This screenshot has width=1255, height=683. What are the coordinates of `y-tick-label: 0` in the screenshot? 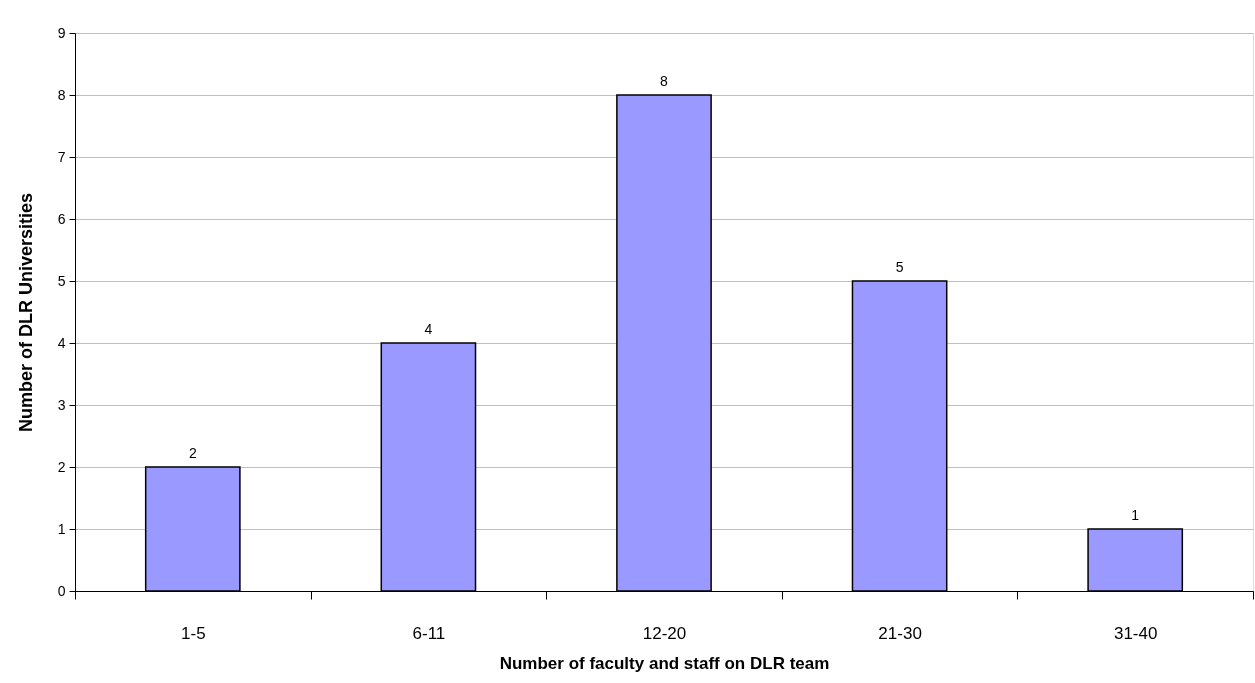 It's located at (61, 590).